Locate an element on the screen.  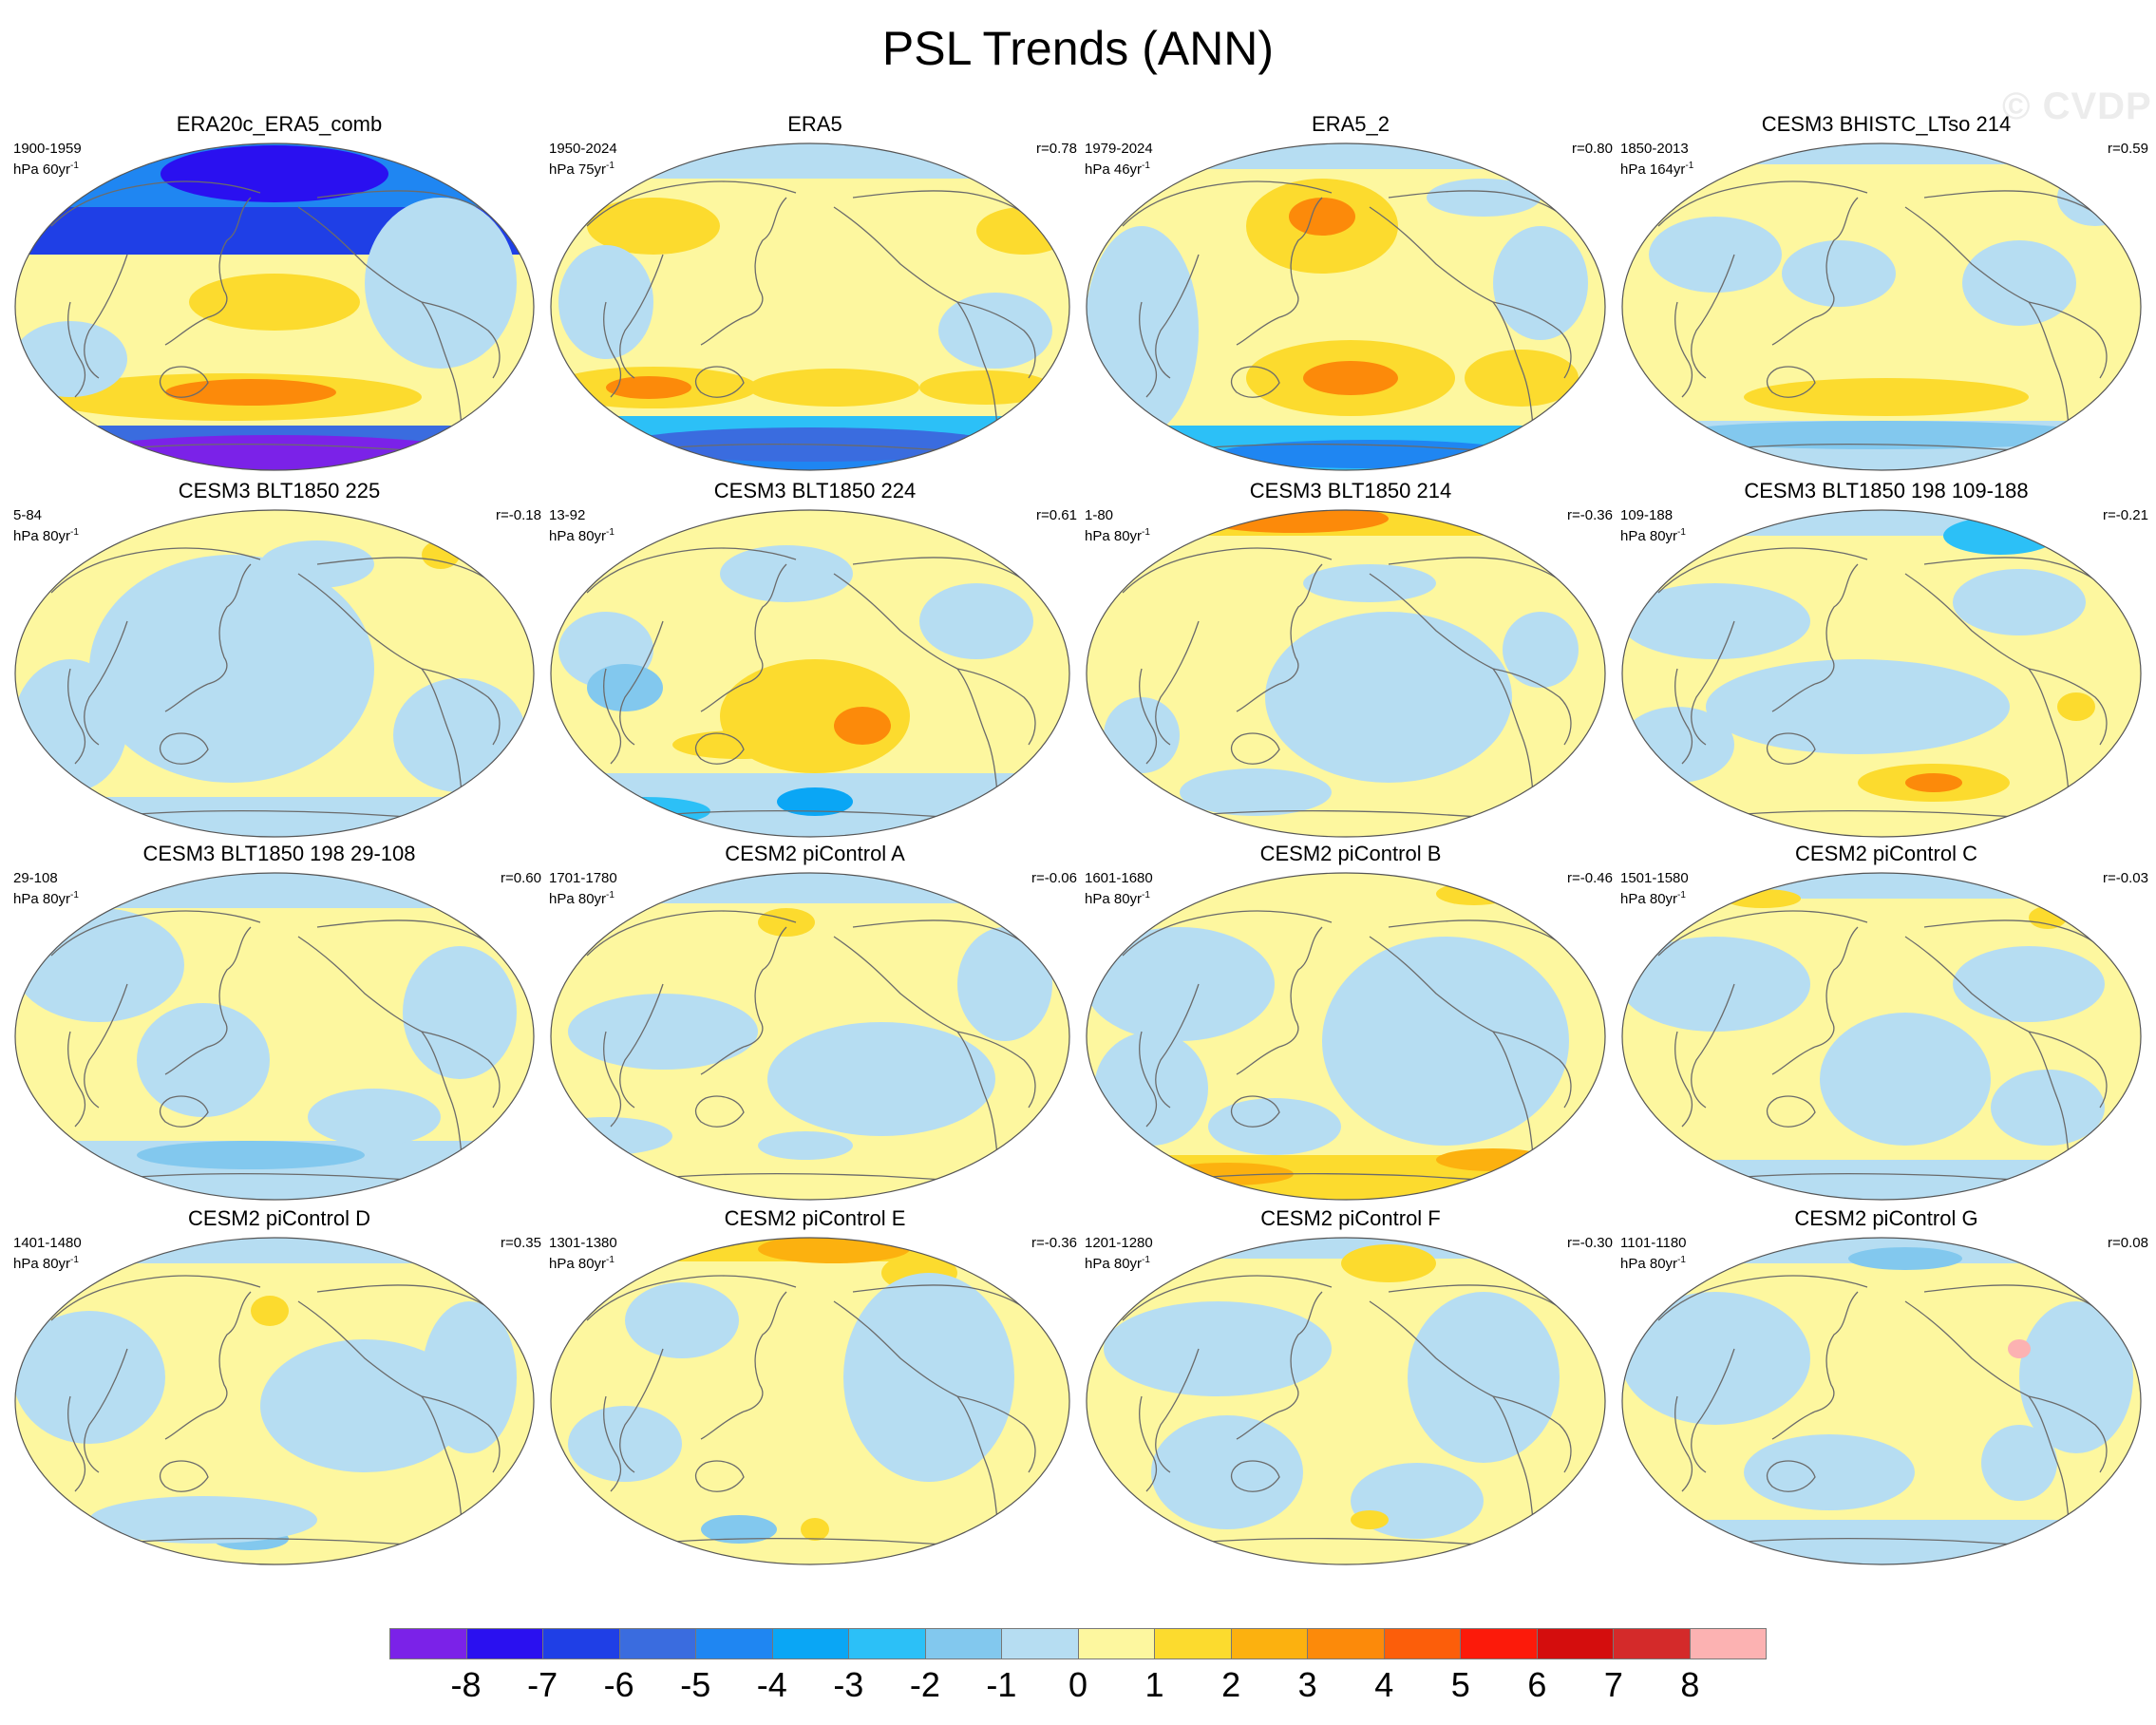
panel-title: ERA5_2 is located at coordinates (1351, 124).